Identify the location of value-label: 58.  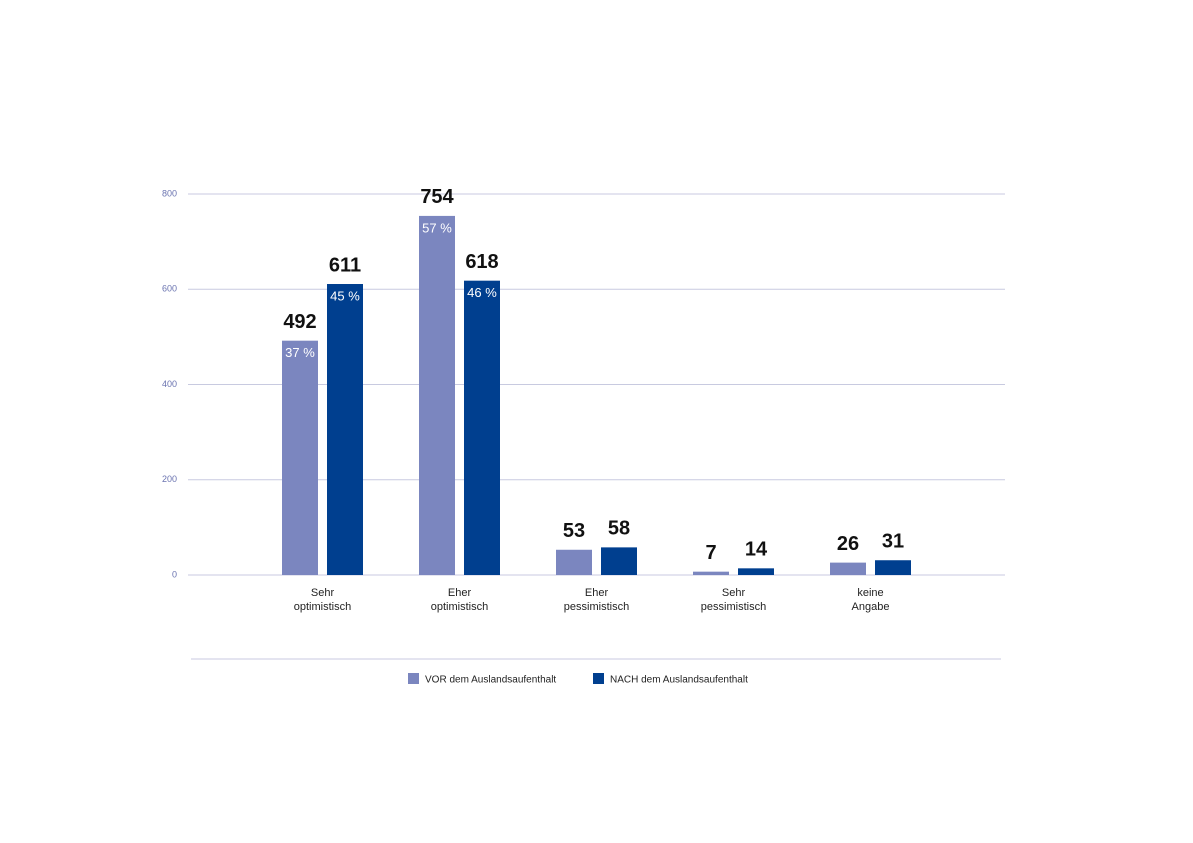
(619, 529).